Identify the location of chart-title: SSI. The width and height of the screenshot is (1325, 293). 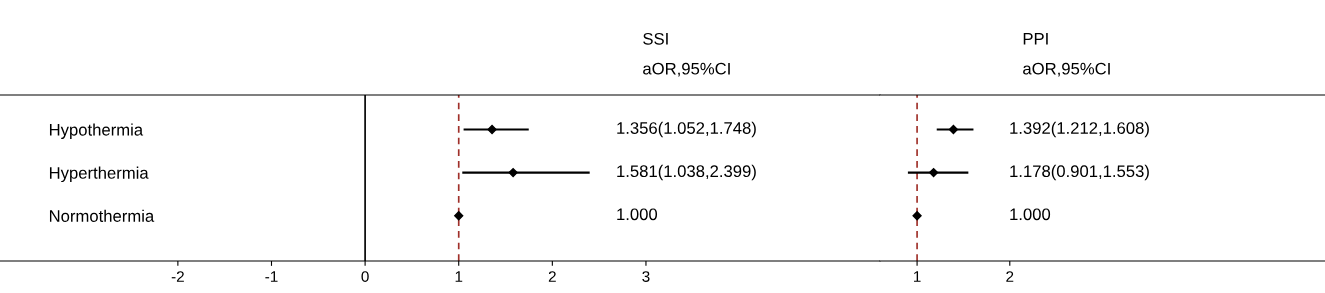
(655, 38).